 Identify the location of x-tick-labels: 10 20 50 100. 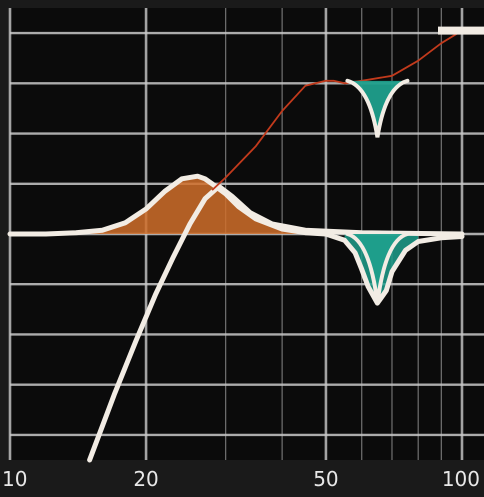
(241, 479).